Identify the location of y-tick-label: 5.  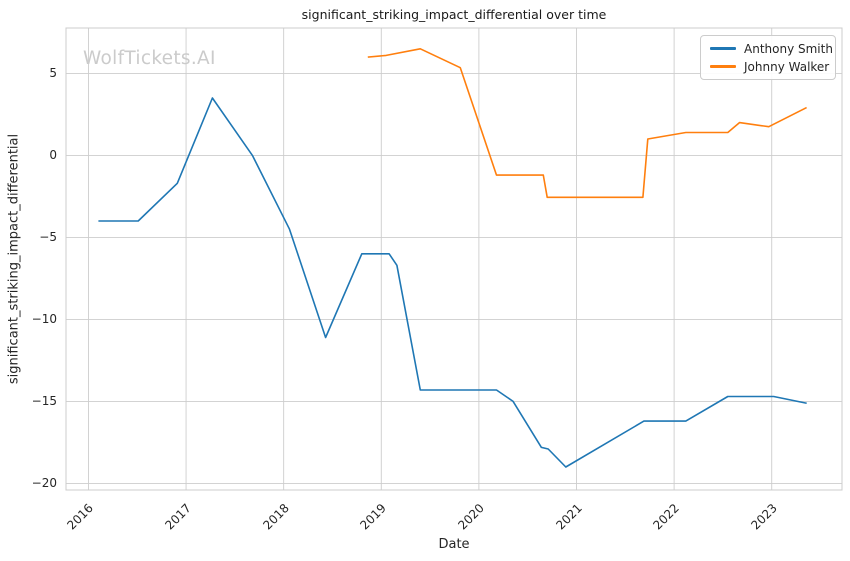
(53, 73).